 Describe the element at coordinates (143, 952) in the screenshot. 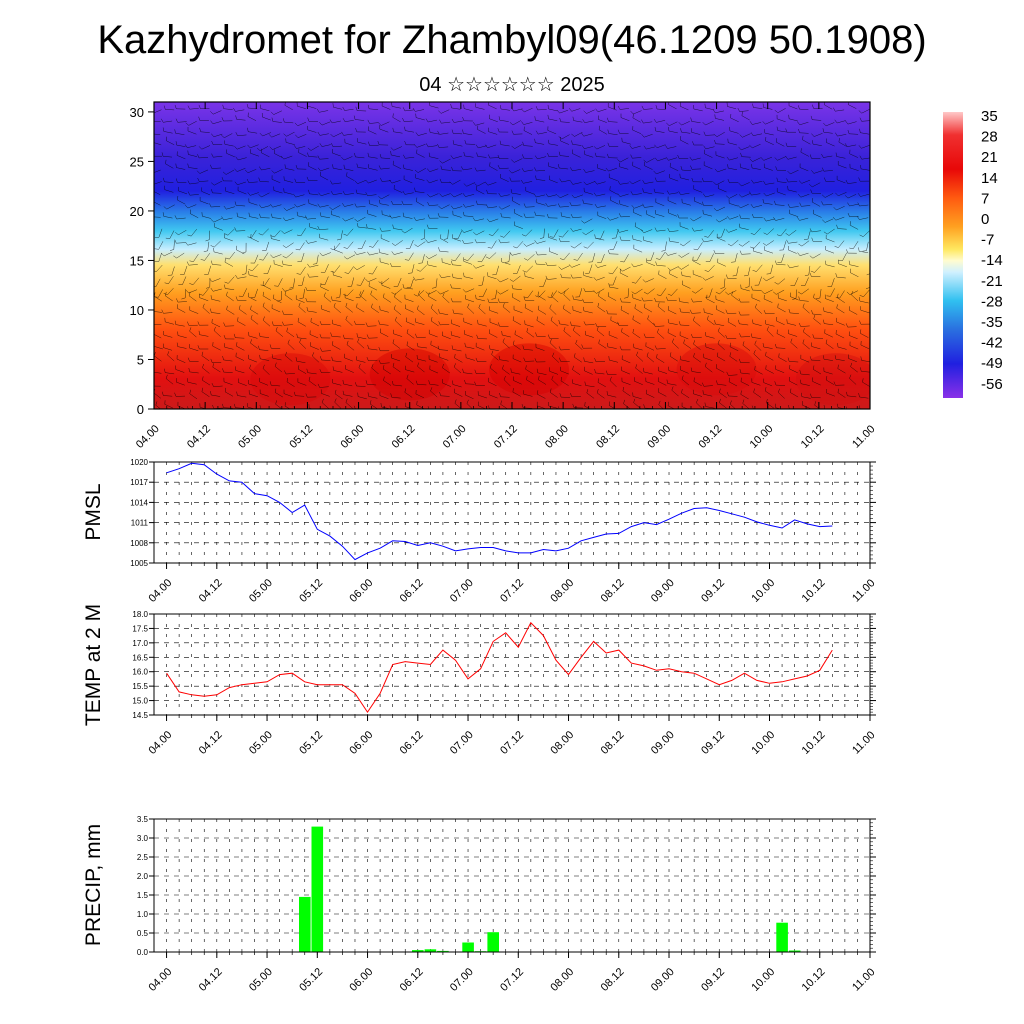

I see `y-tick-label: 0.0` at that location.